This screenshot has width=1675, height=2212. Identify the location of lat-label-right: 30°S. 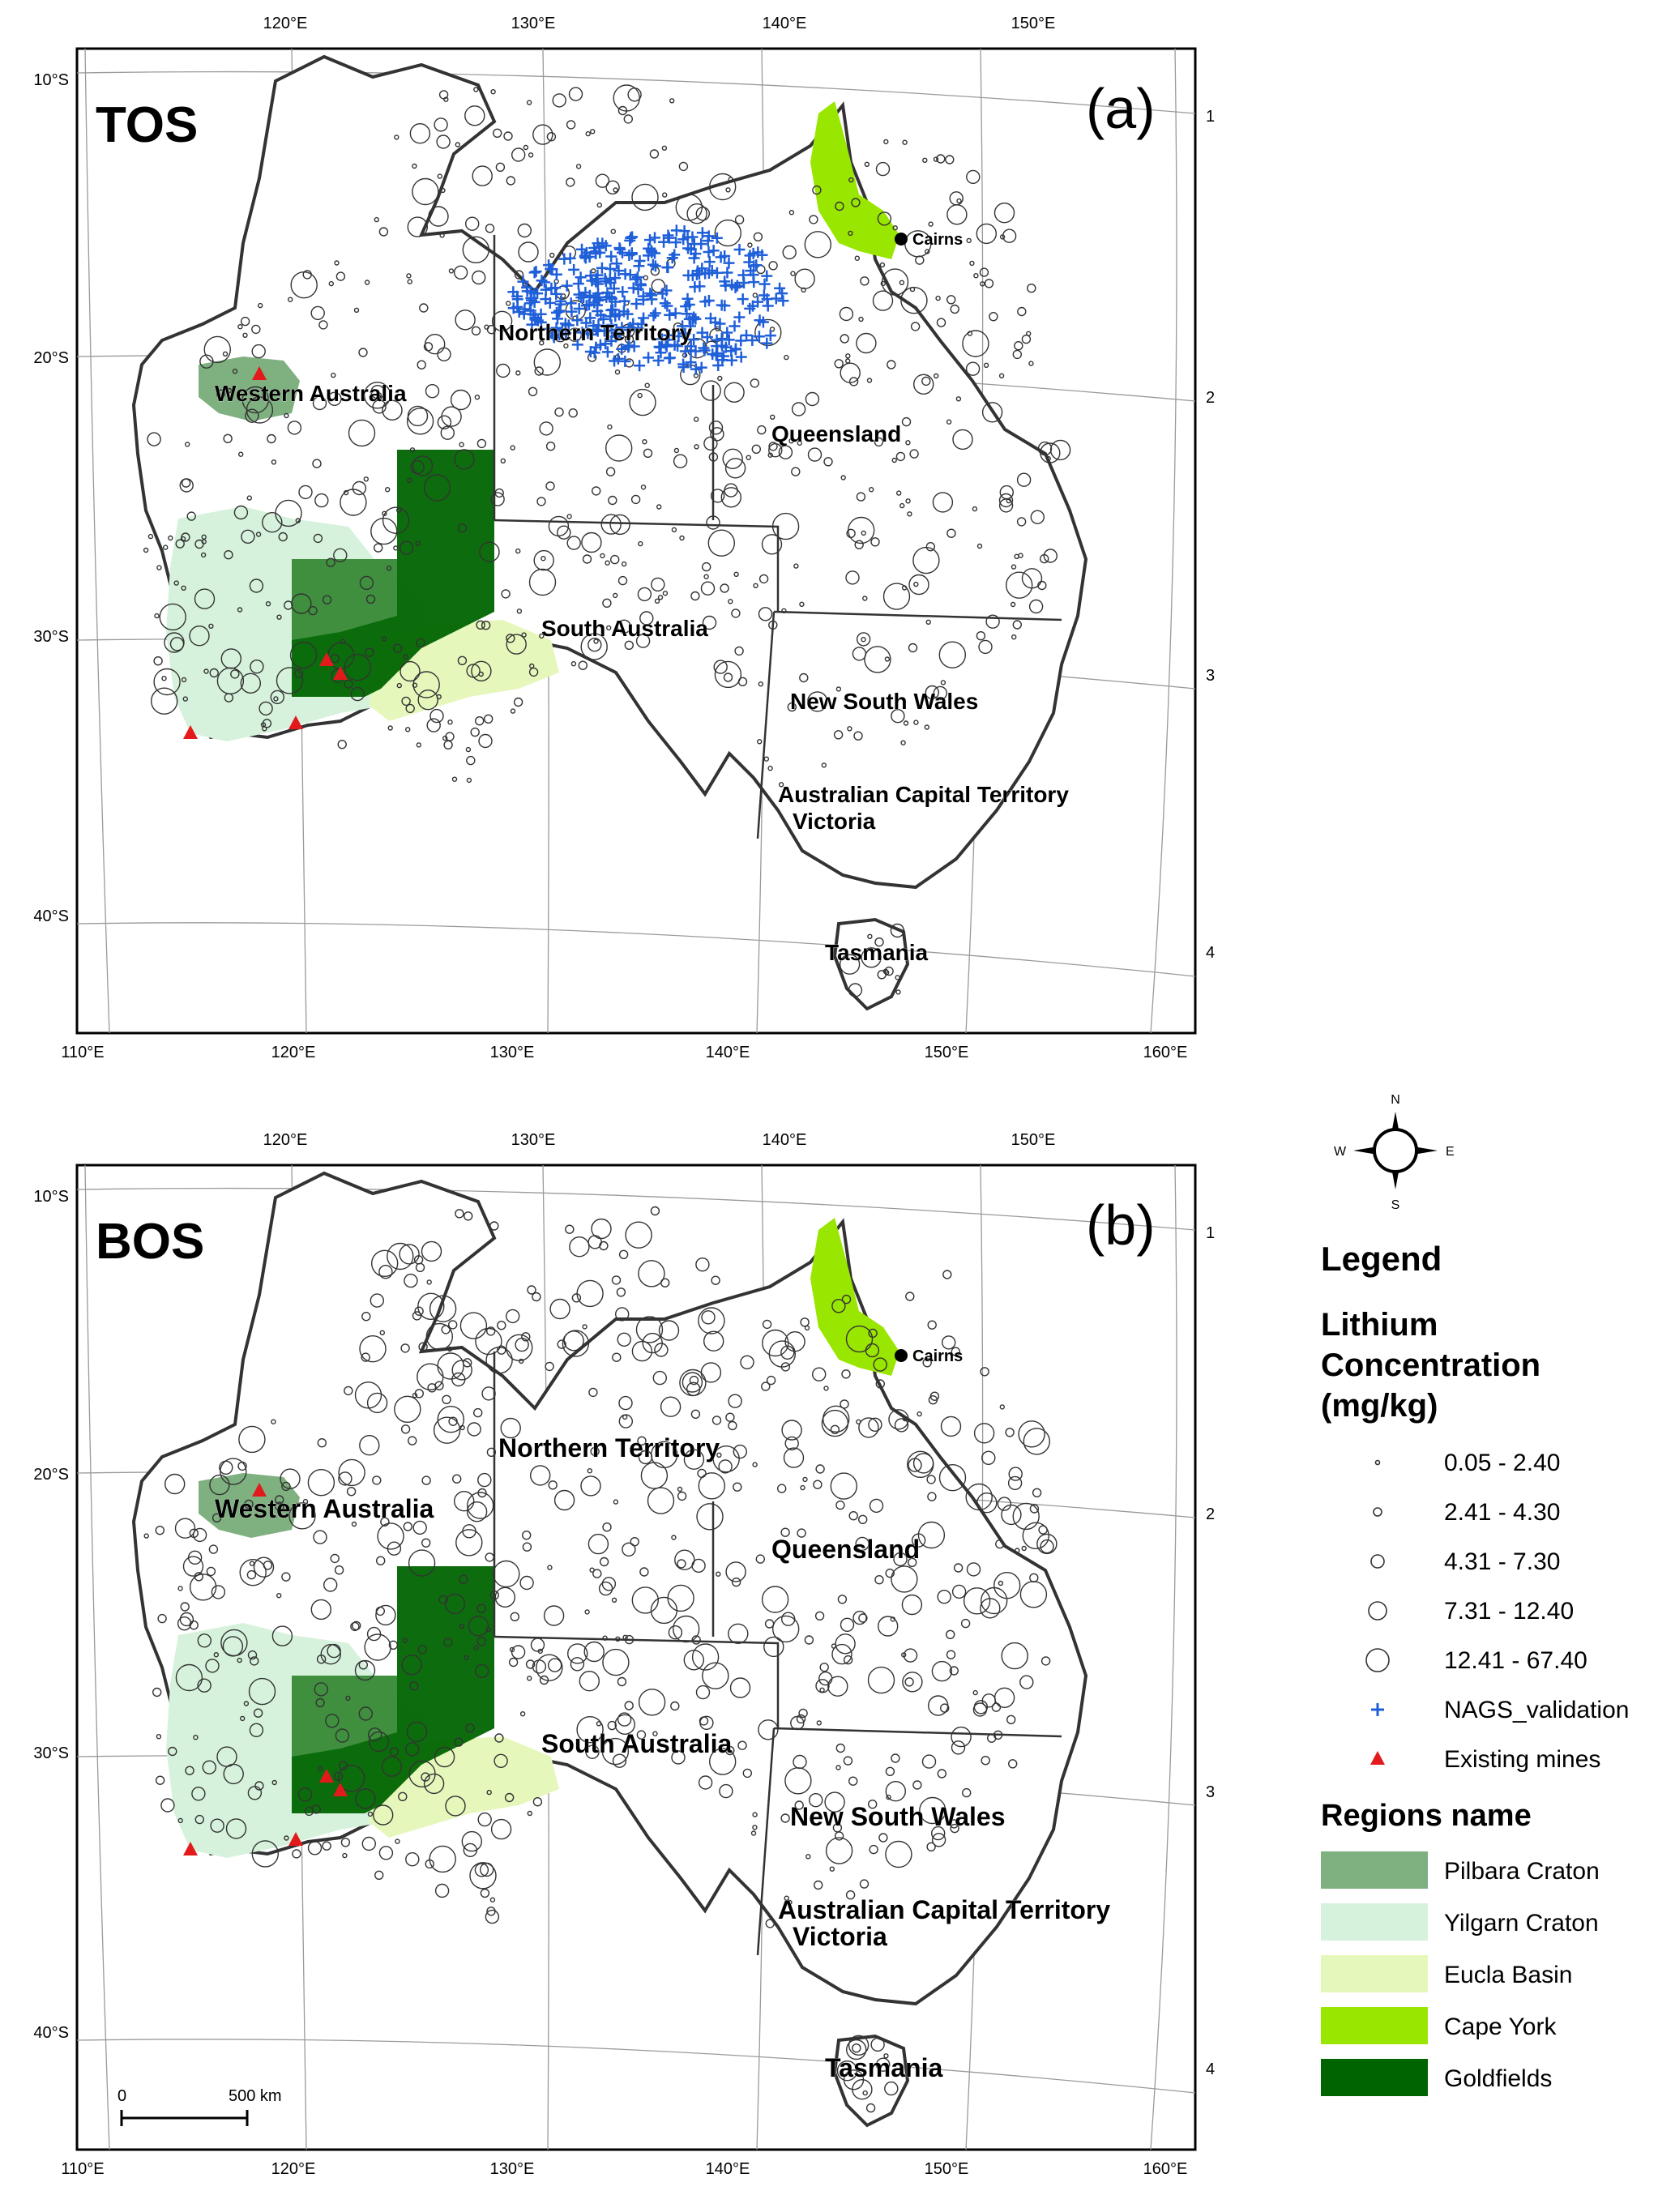
(1211, 676).